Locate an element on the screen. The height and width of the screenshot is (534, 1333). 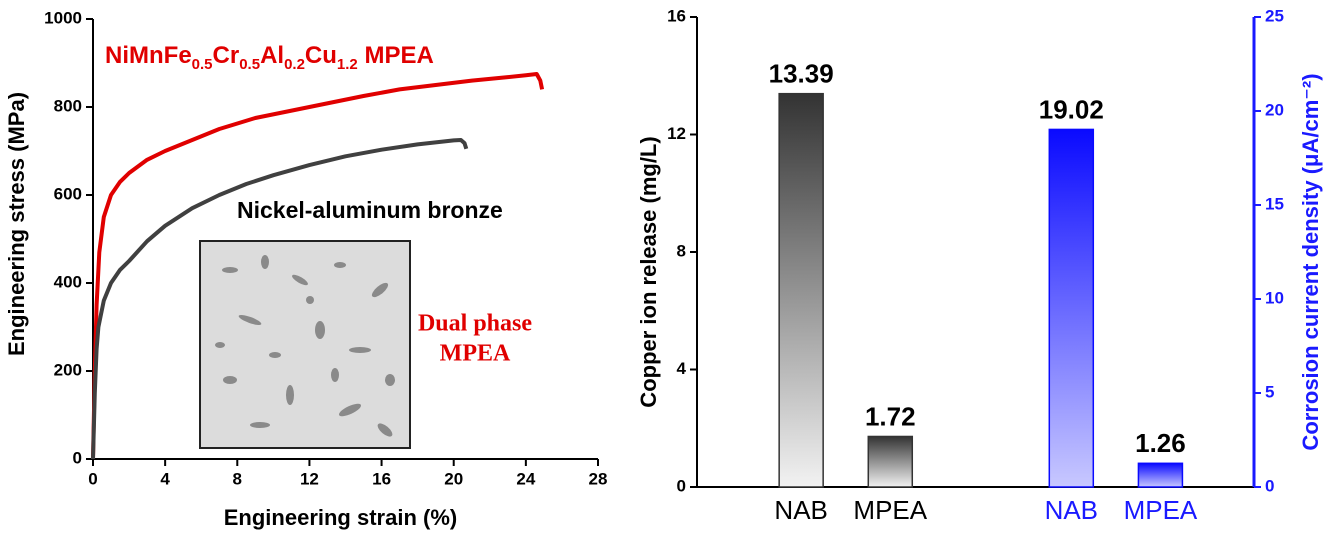
inset-micrograph is located at coordinates (305, 344).